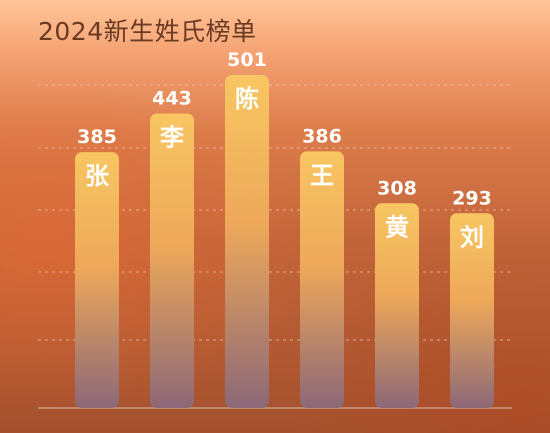 This screenshot has width=550, height=433. Describe the element at coordinates (147, 31) in the screenshot. I see `chart-title: 2024新生姓氏榜单` at that location.